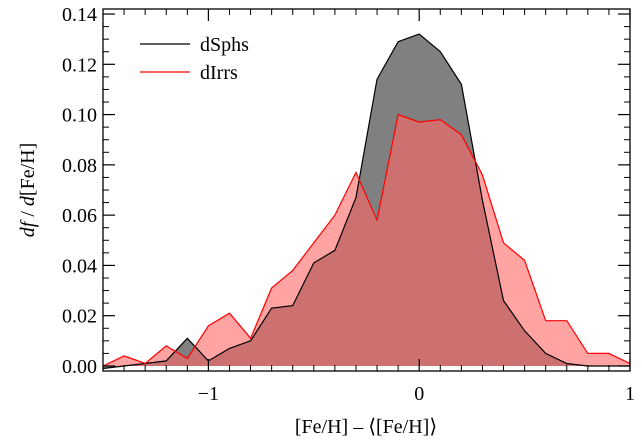  What do you see at coordinates (219, 73) in the screenshot?
I see `legend-label-dirrs: dIrrs` at bounding box center [219, 73].